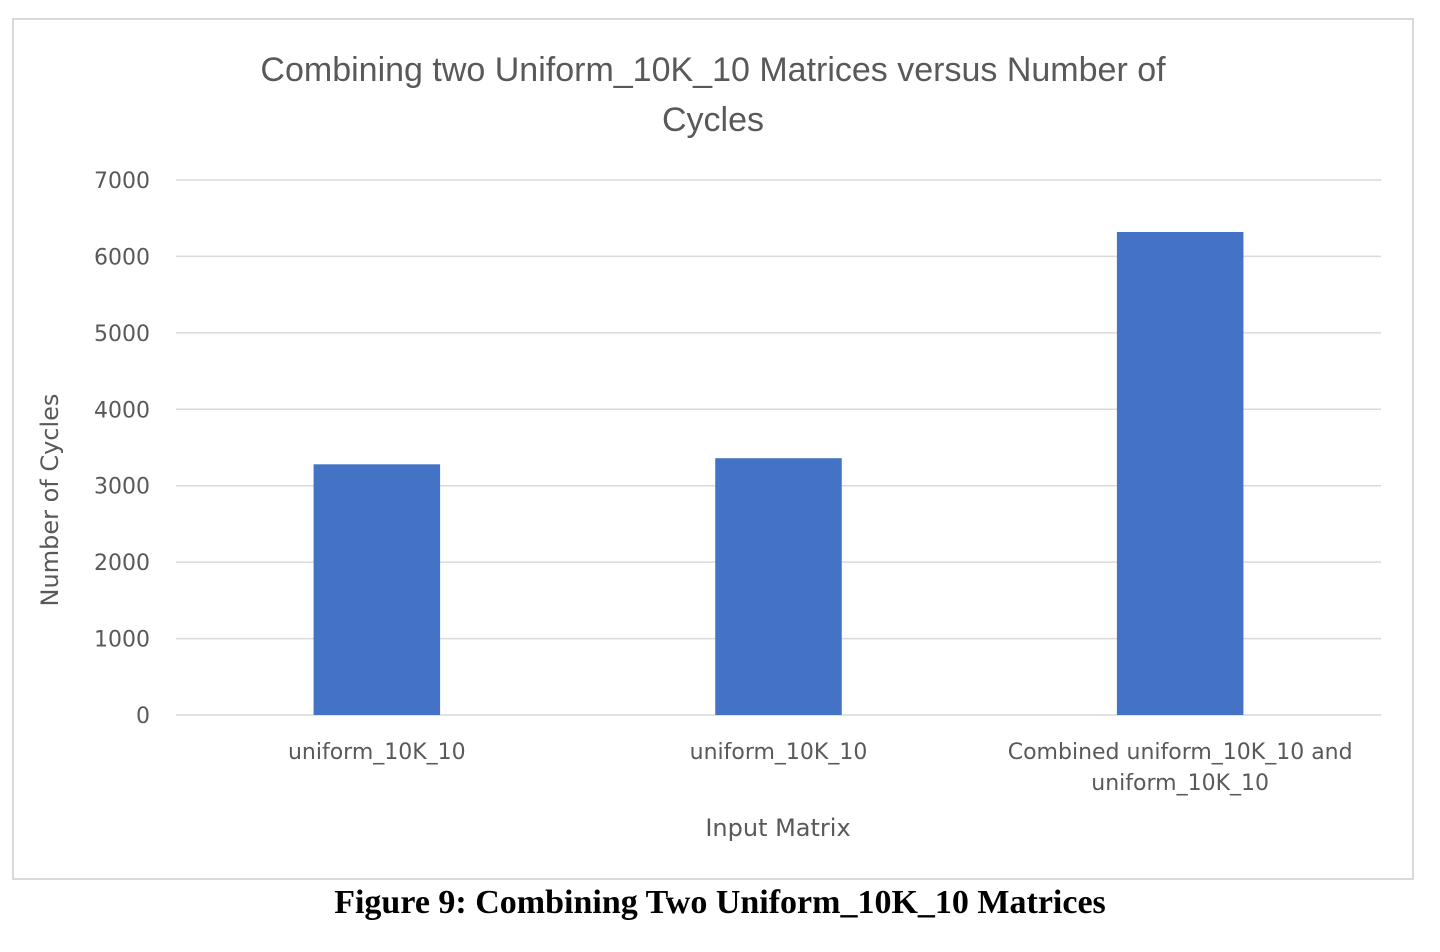 The image size is (1440, 952). I want to click on y-tick-label: 5000, so click(122, 334).